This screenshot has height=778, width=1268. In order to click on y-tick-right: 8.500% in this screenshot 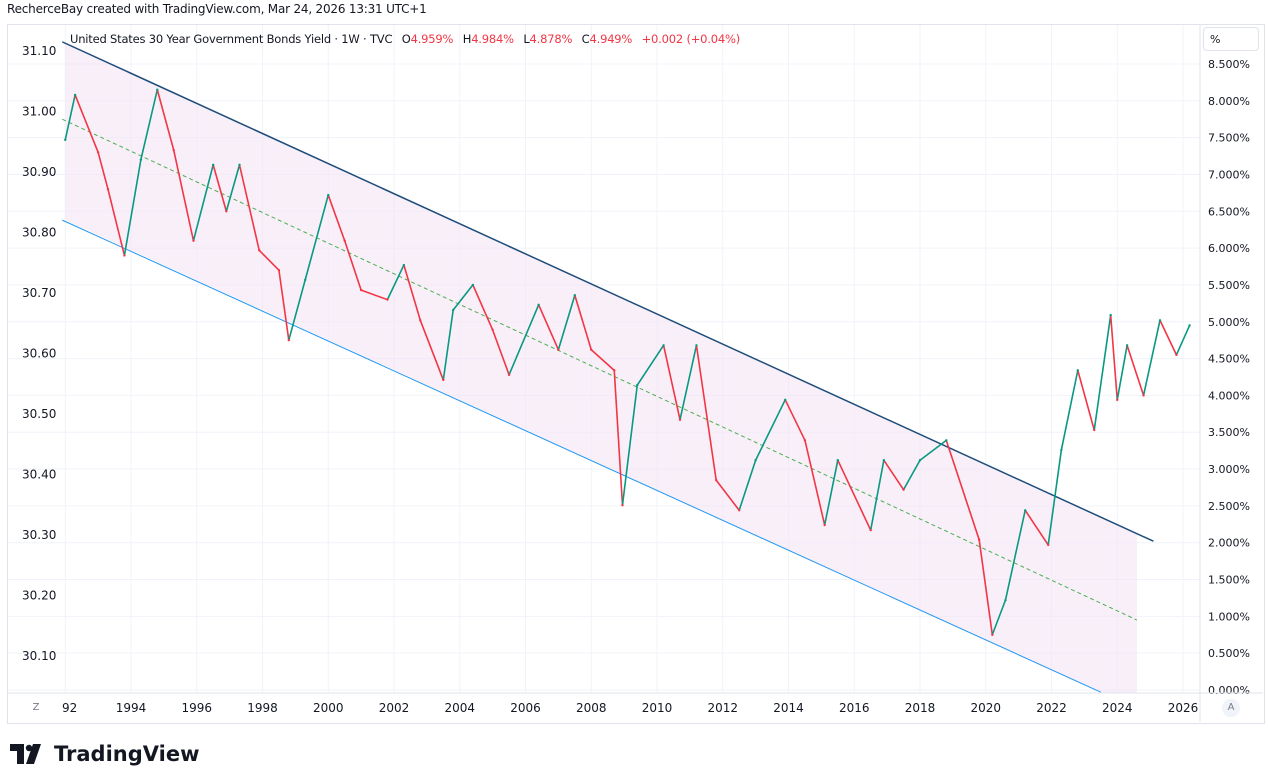, I will do `click(1229, 64)`.